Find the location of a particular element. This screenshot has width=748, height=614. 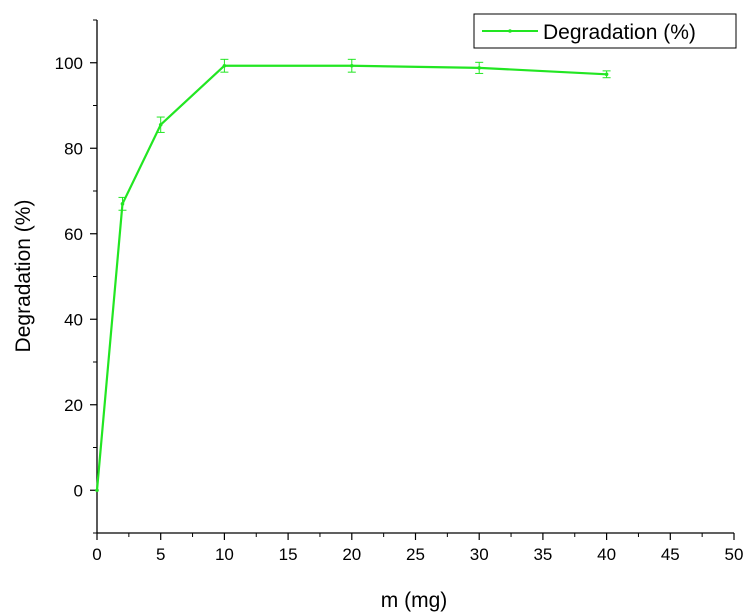

x-tick-label: 10 is located at coordinates (224, 554).